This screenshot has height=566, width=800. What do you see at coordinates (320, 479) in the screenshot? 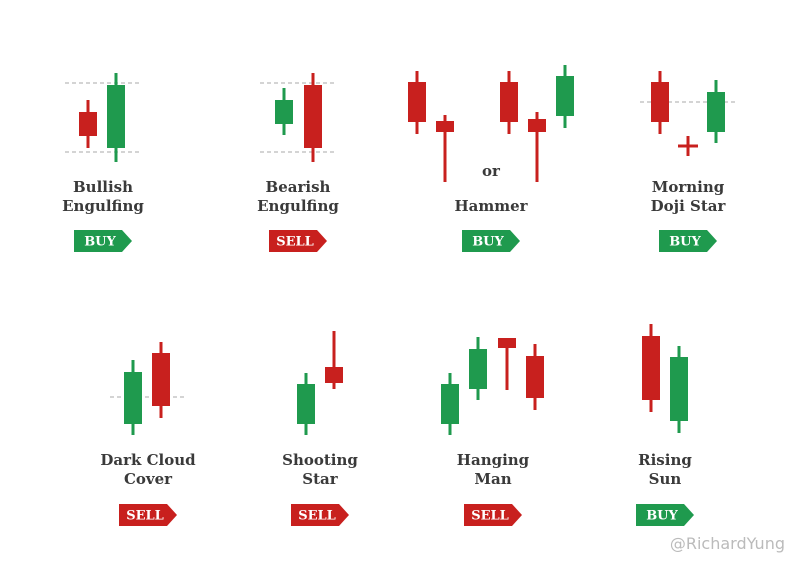
I see `pattern-label: Star` at bounding box center [320, 479].